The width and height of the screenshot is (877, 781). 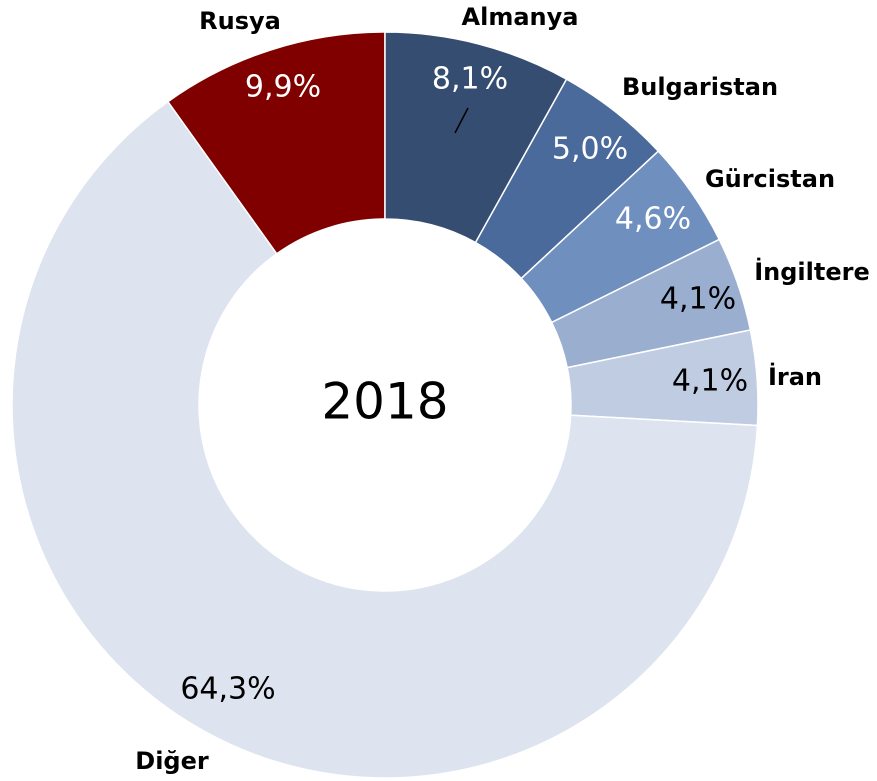 I want to click on value-label: 8,1%, so click(x=470, y=79).